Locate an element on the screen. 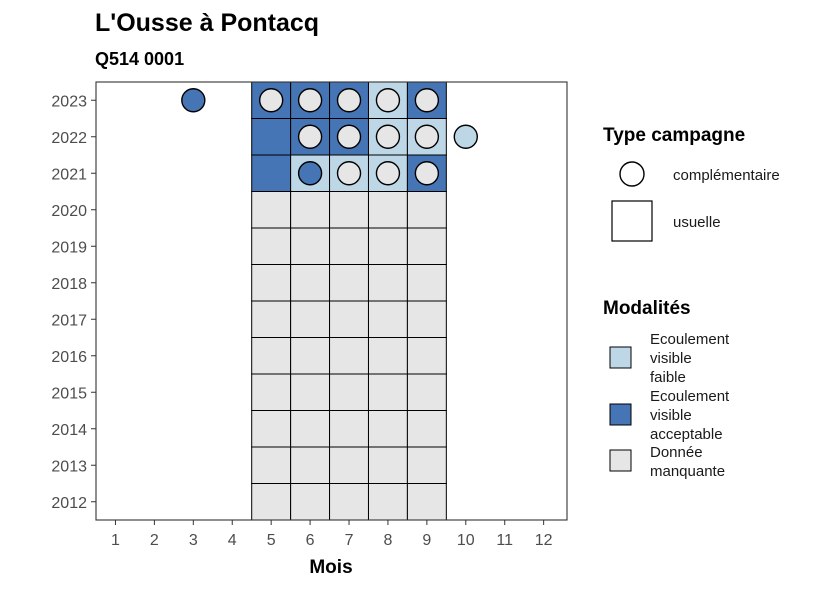  legend-type-campagne: Type campagne complémentaire usuelle is located at coordinates (691, 183).